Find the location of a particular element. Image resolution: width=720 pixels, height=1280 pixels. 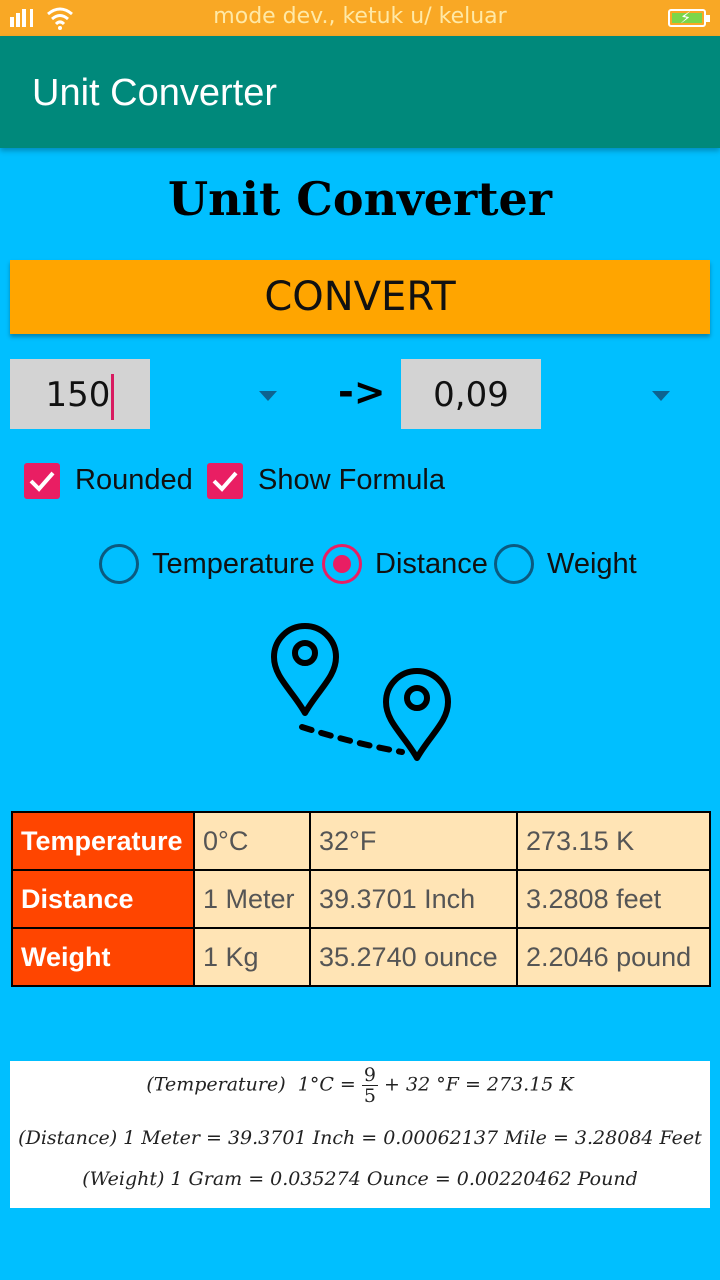

battery-icon: ⚡ is located at coordinates (689, 17).